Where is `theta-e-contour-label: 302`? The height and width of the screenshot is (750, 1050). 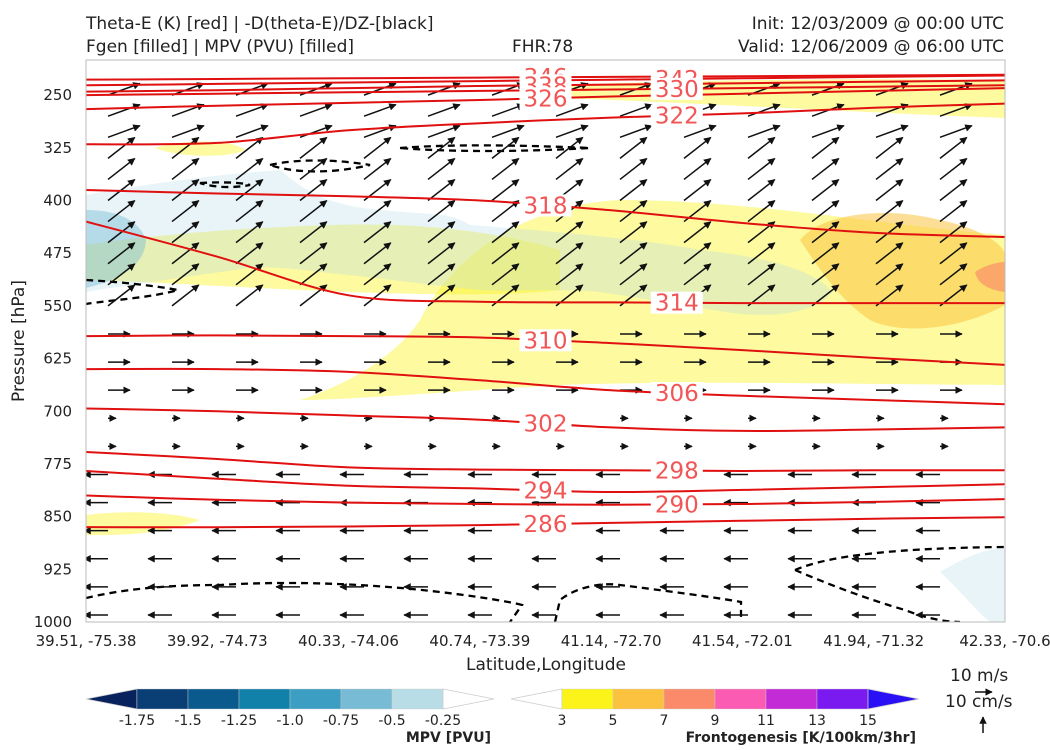 theta-e-contour-label: 302 is located at coordinates (546, 425).